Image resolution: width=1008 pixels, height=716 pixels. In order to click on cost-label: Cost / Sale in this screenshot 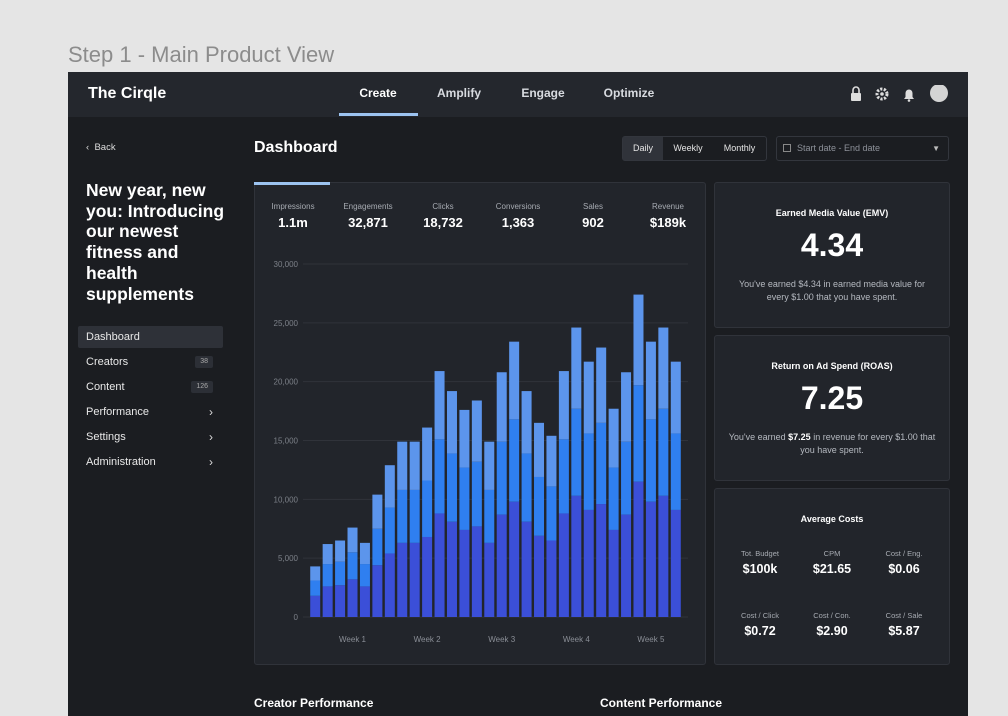, I will do `click(904, 615)`.